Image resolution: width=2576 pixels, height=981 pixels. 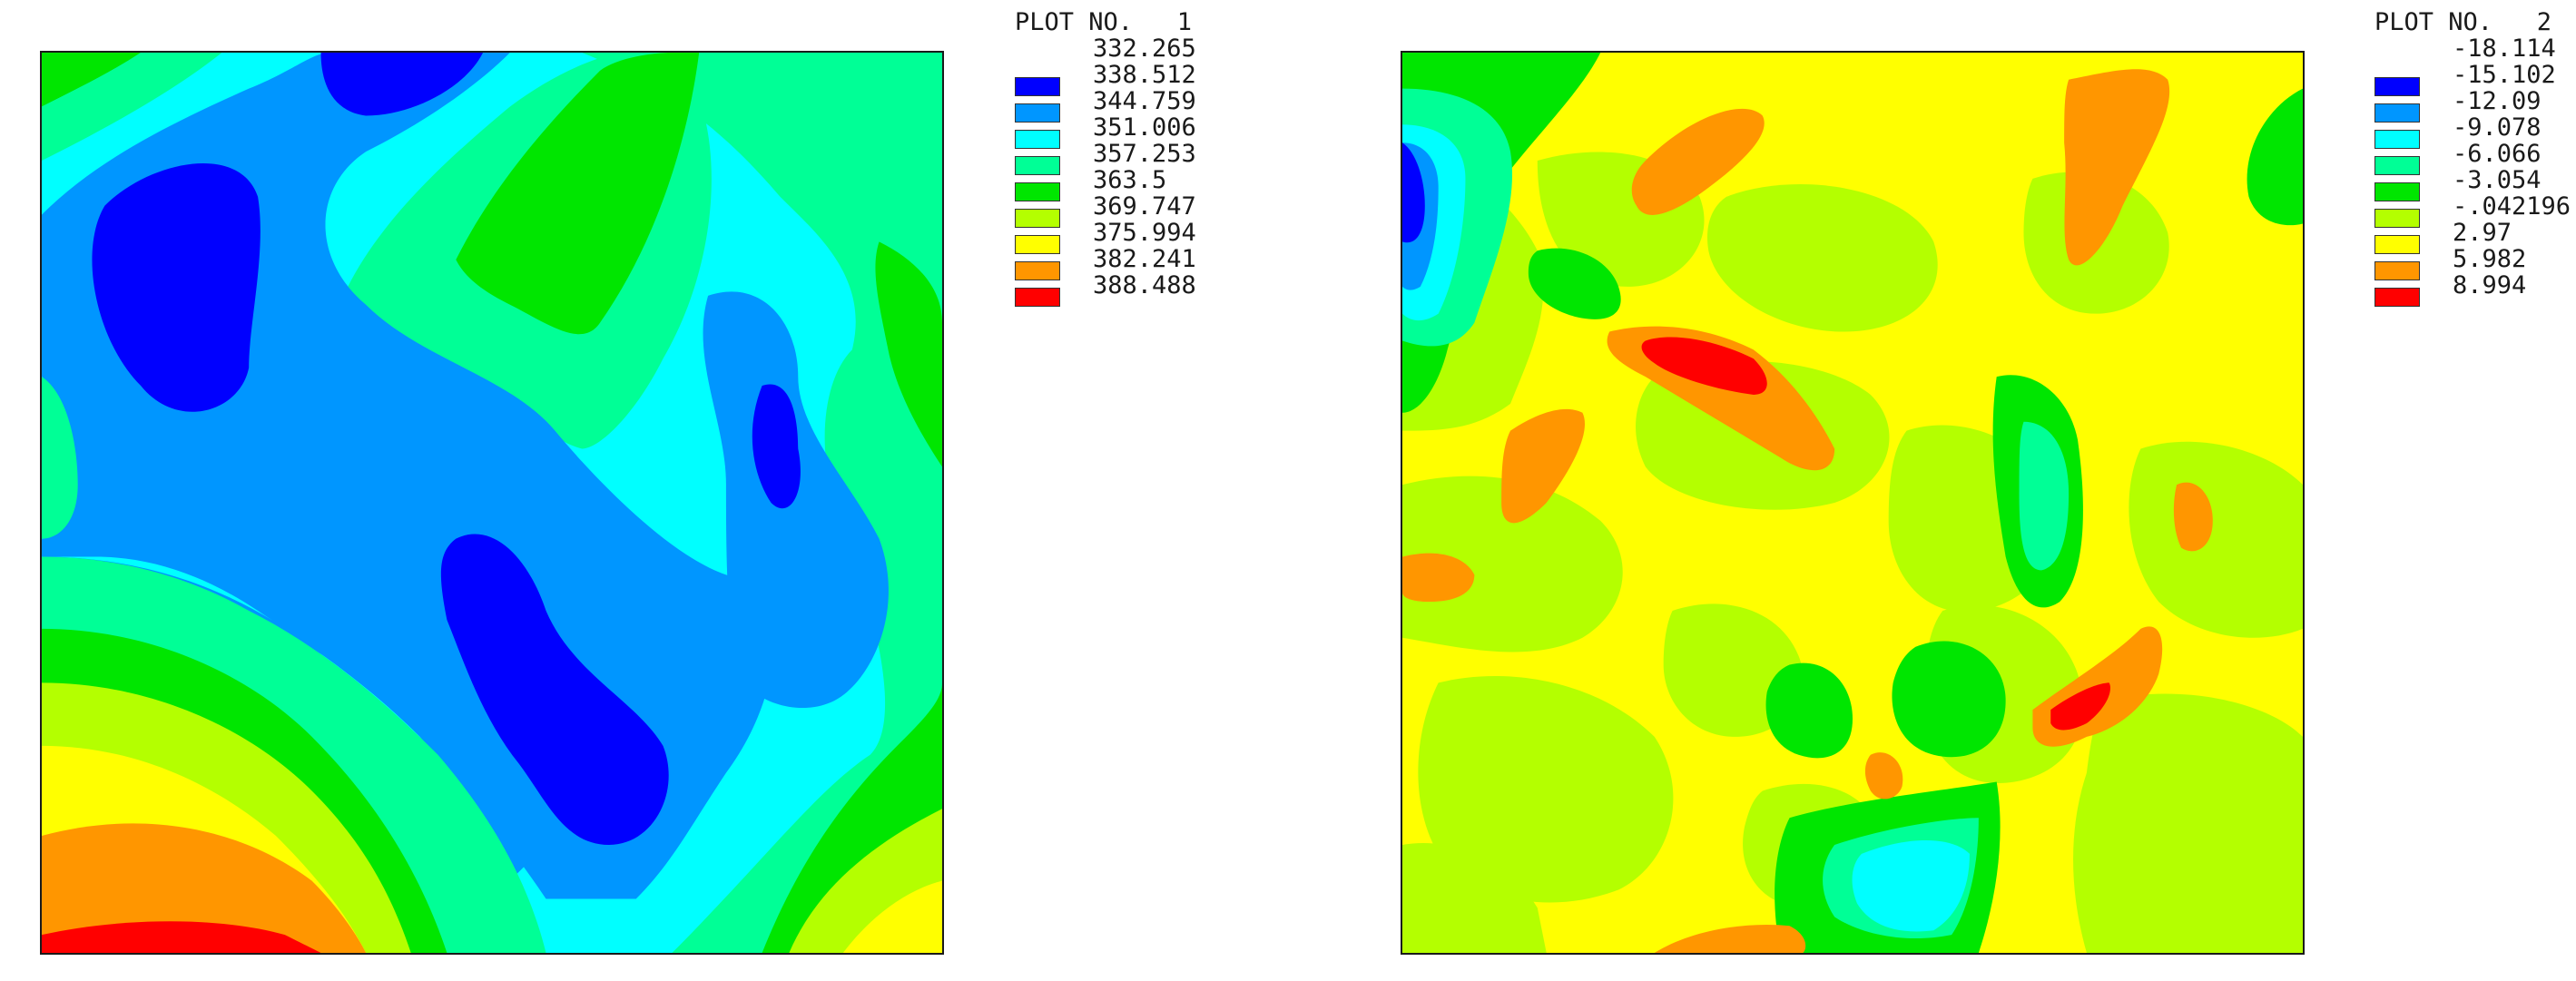 I want to click on legend-row: -3.054, so click(x=2462, y=197).